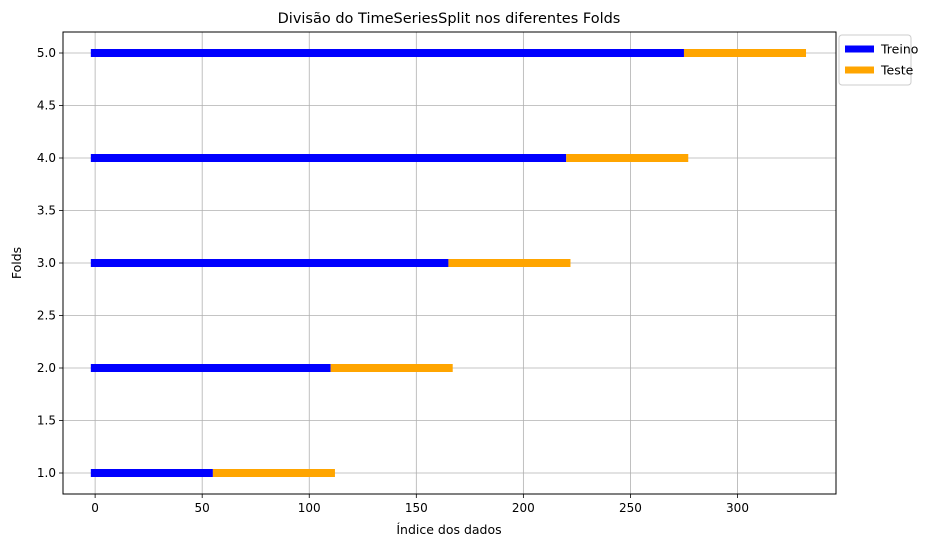  Describe the element at coordinates (202, 508) in the screenshot. I see `x-tick-label: 50` at that location.